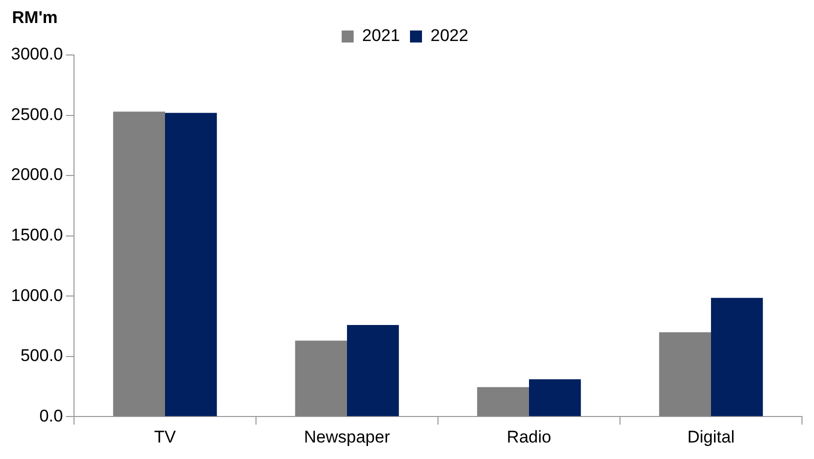 The image size is (814, 459). What do you see at coordinates (41, 356) in the screenshot?
I see `y-tick-label: 500.0` at bounding box center [41, 356].